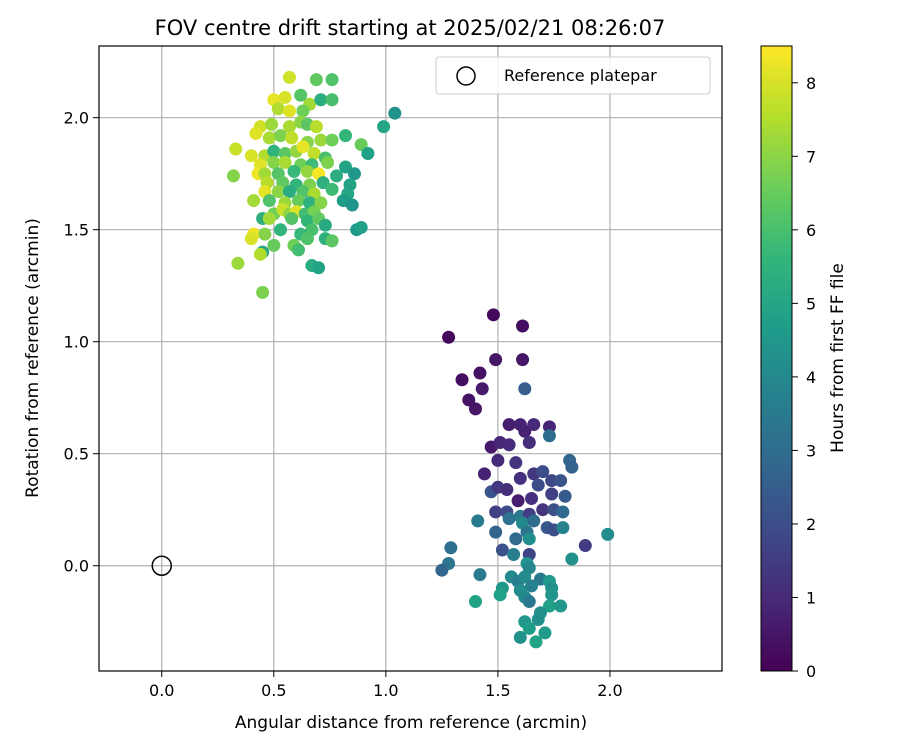 This screenshot has height=750, width=900. What do you see at coordinates (811, 156) in the screenshot?
I see `colorbar-tick-label: 7` at bounding box center [811, 156].